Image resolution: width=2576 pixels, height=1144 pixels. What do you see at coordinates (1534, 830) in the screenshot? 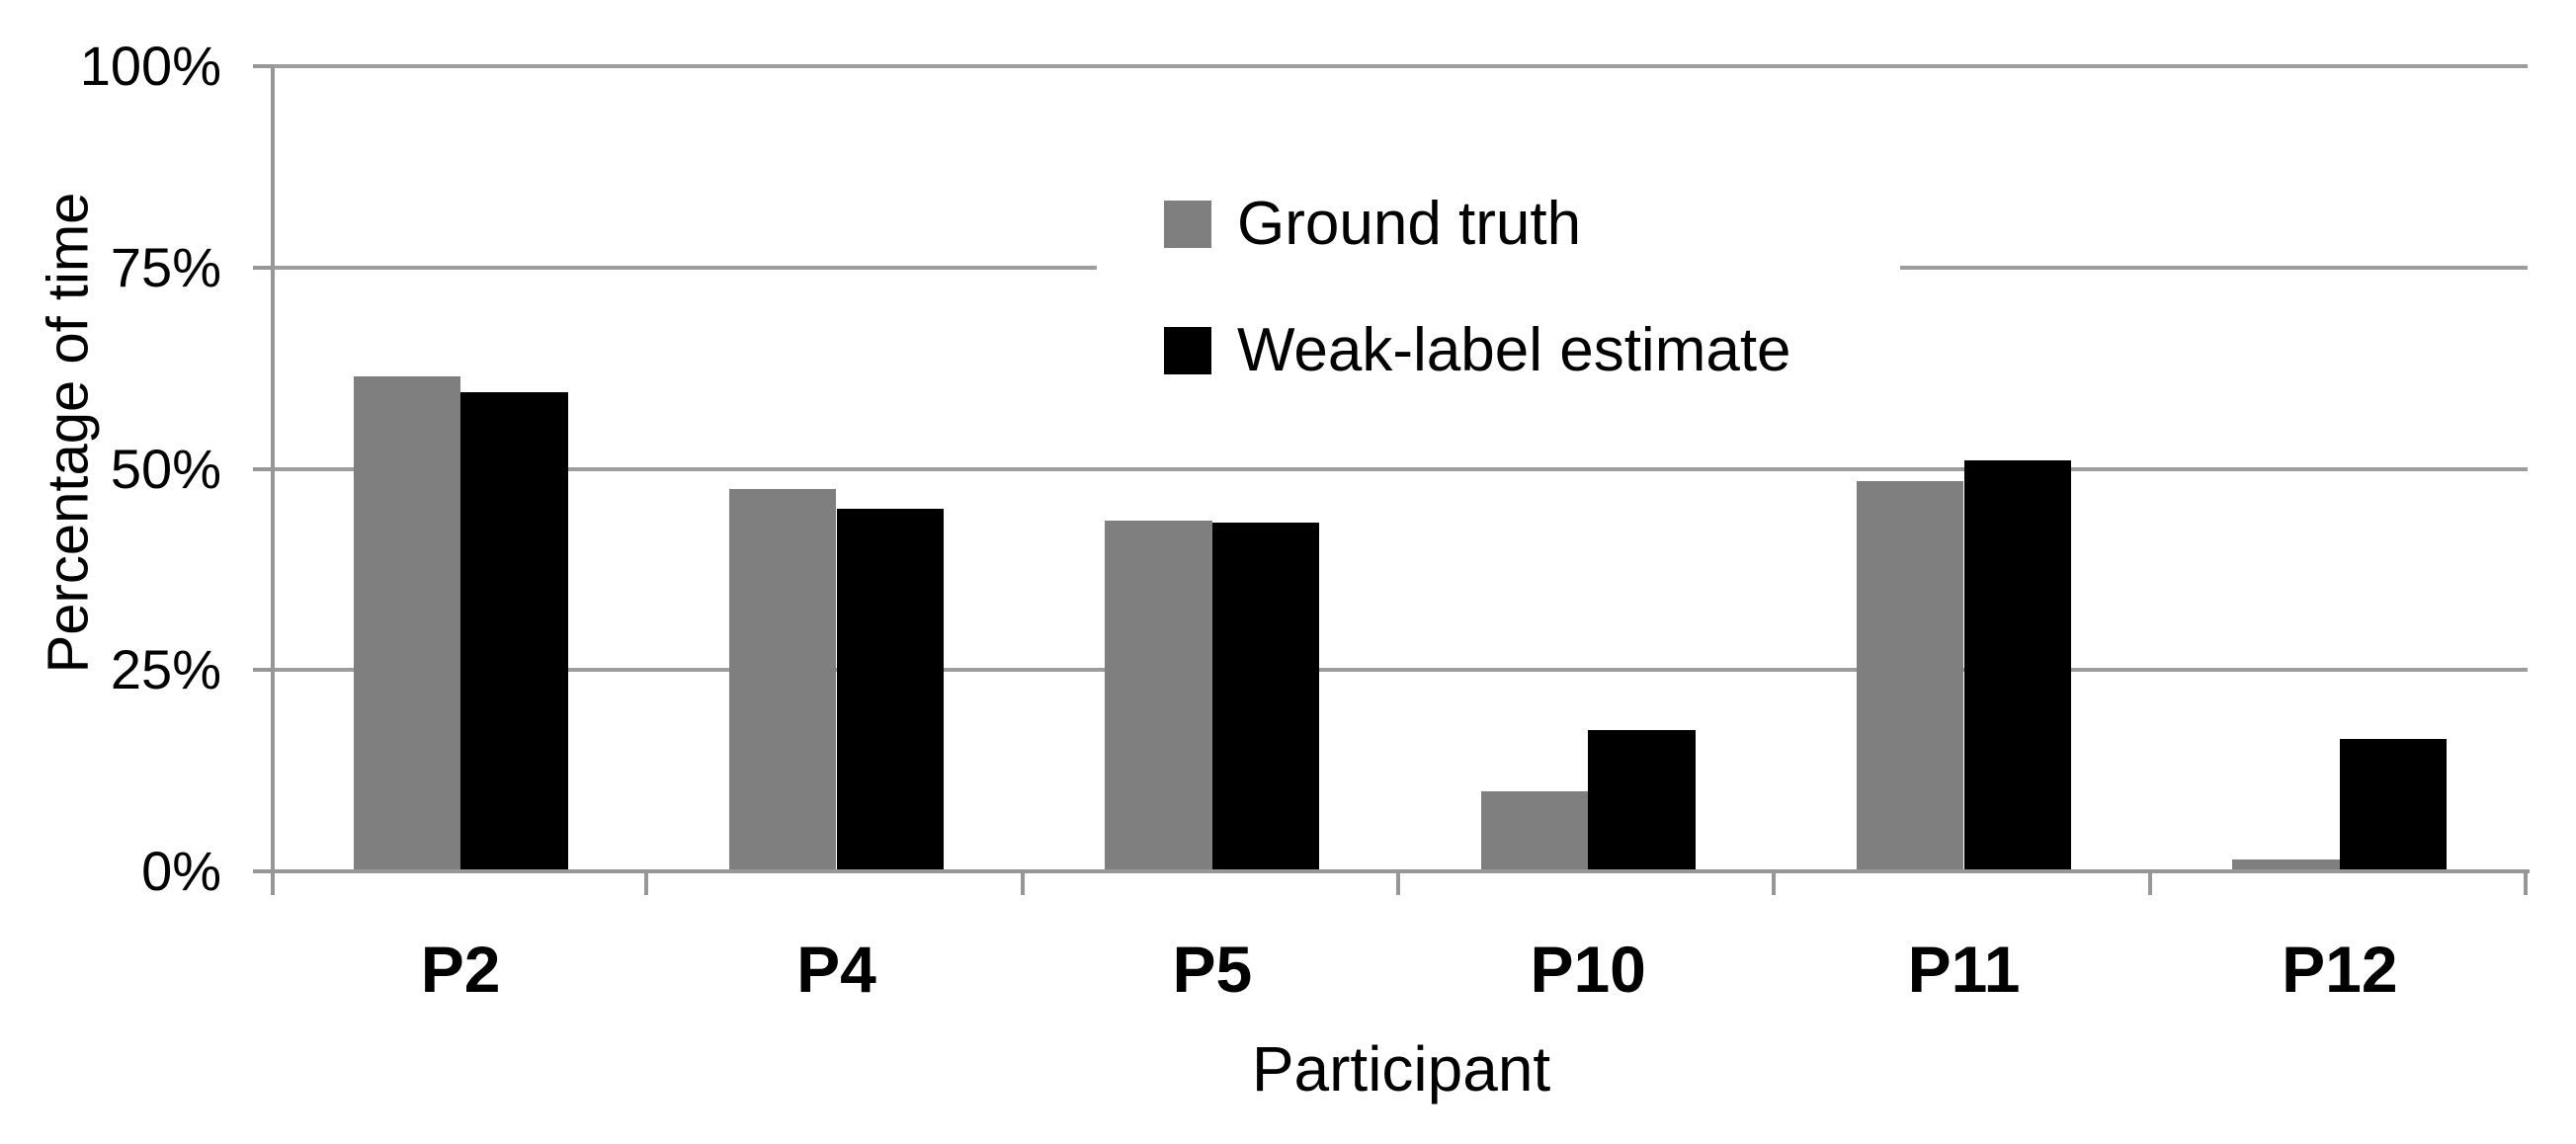
I see `bar-P10-ground-truth` at bounding box center [1534, 830].